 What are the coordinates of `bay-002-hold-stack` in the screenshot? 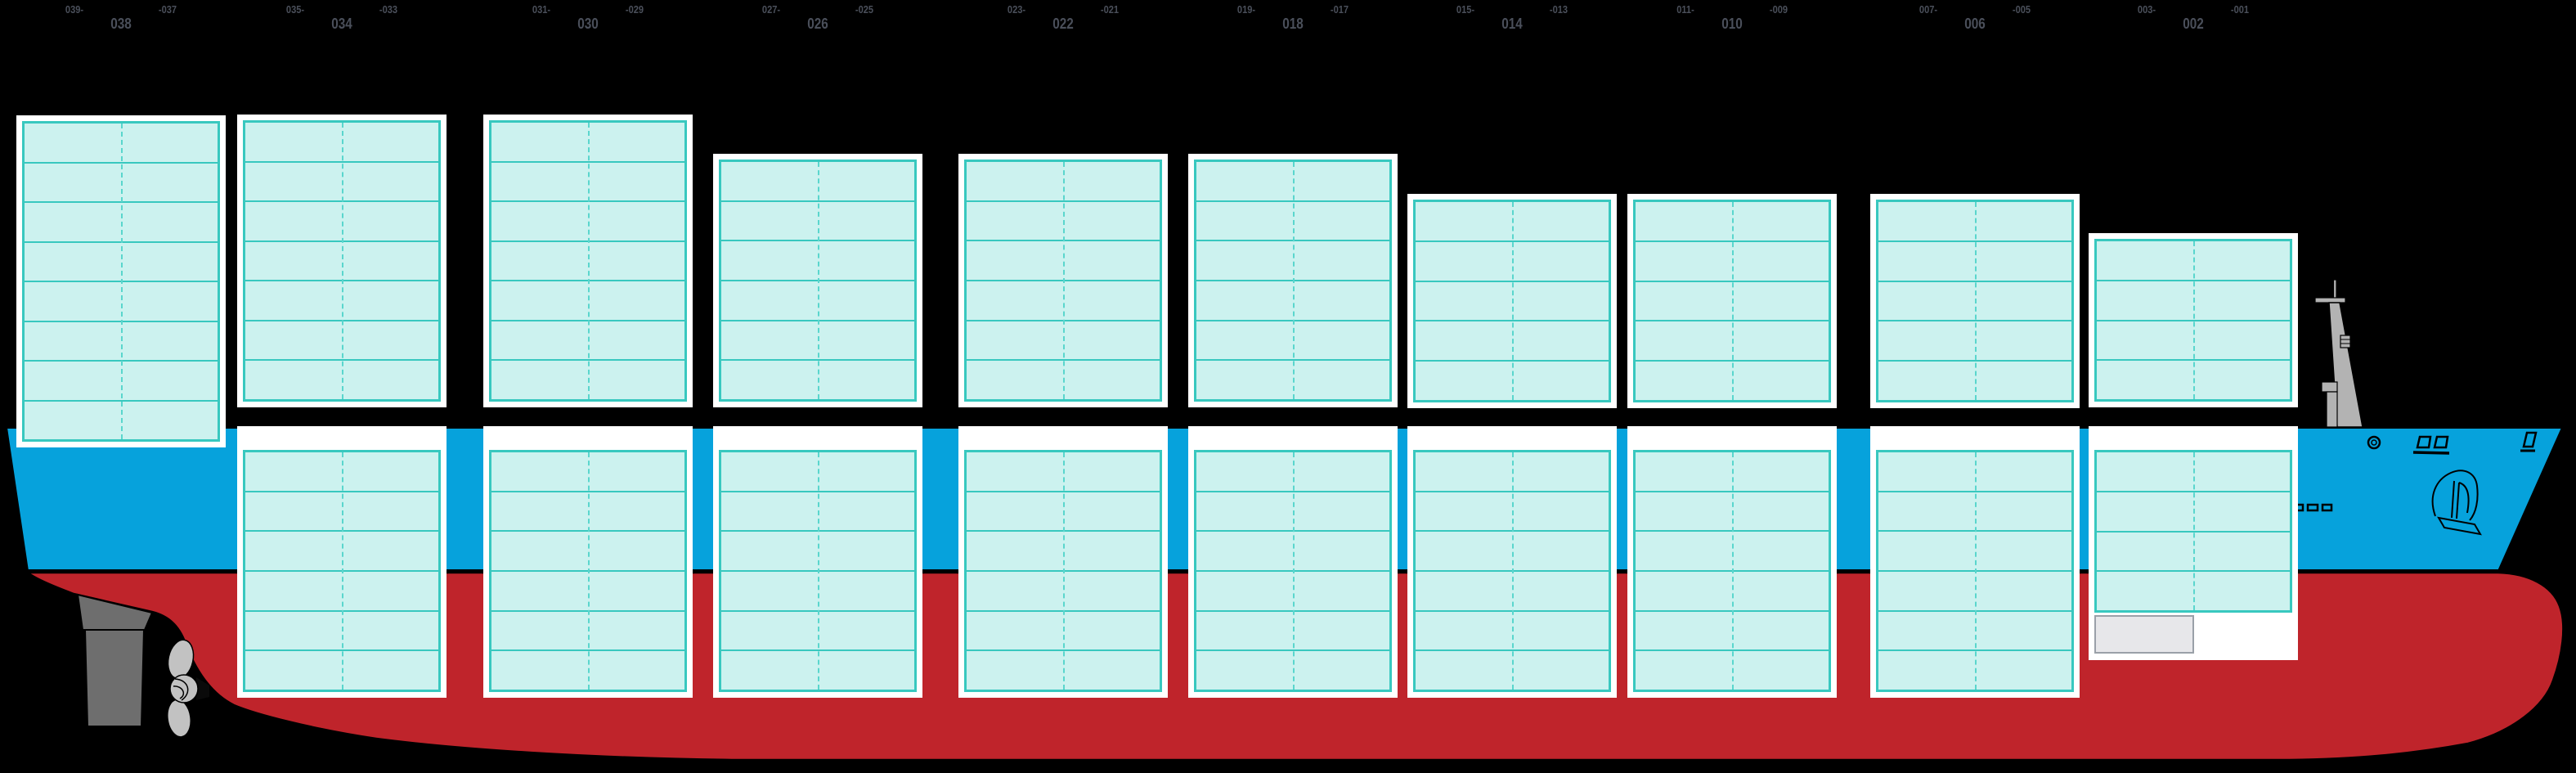 It's located at (2193, 543).